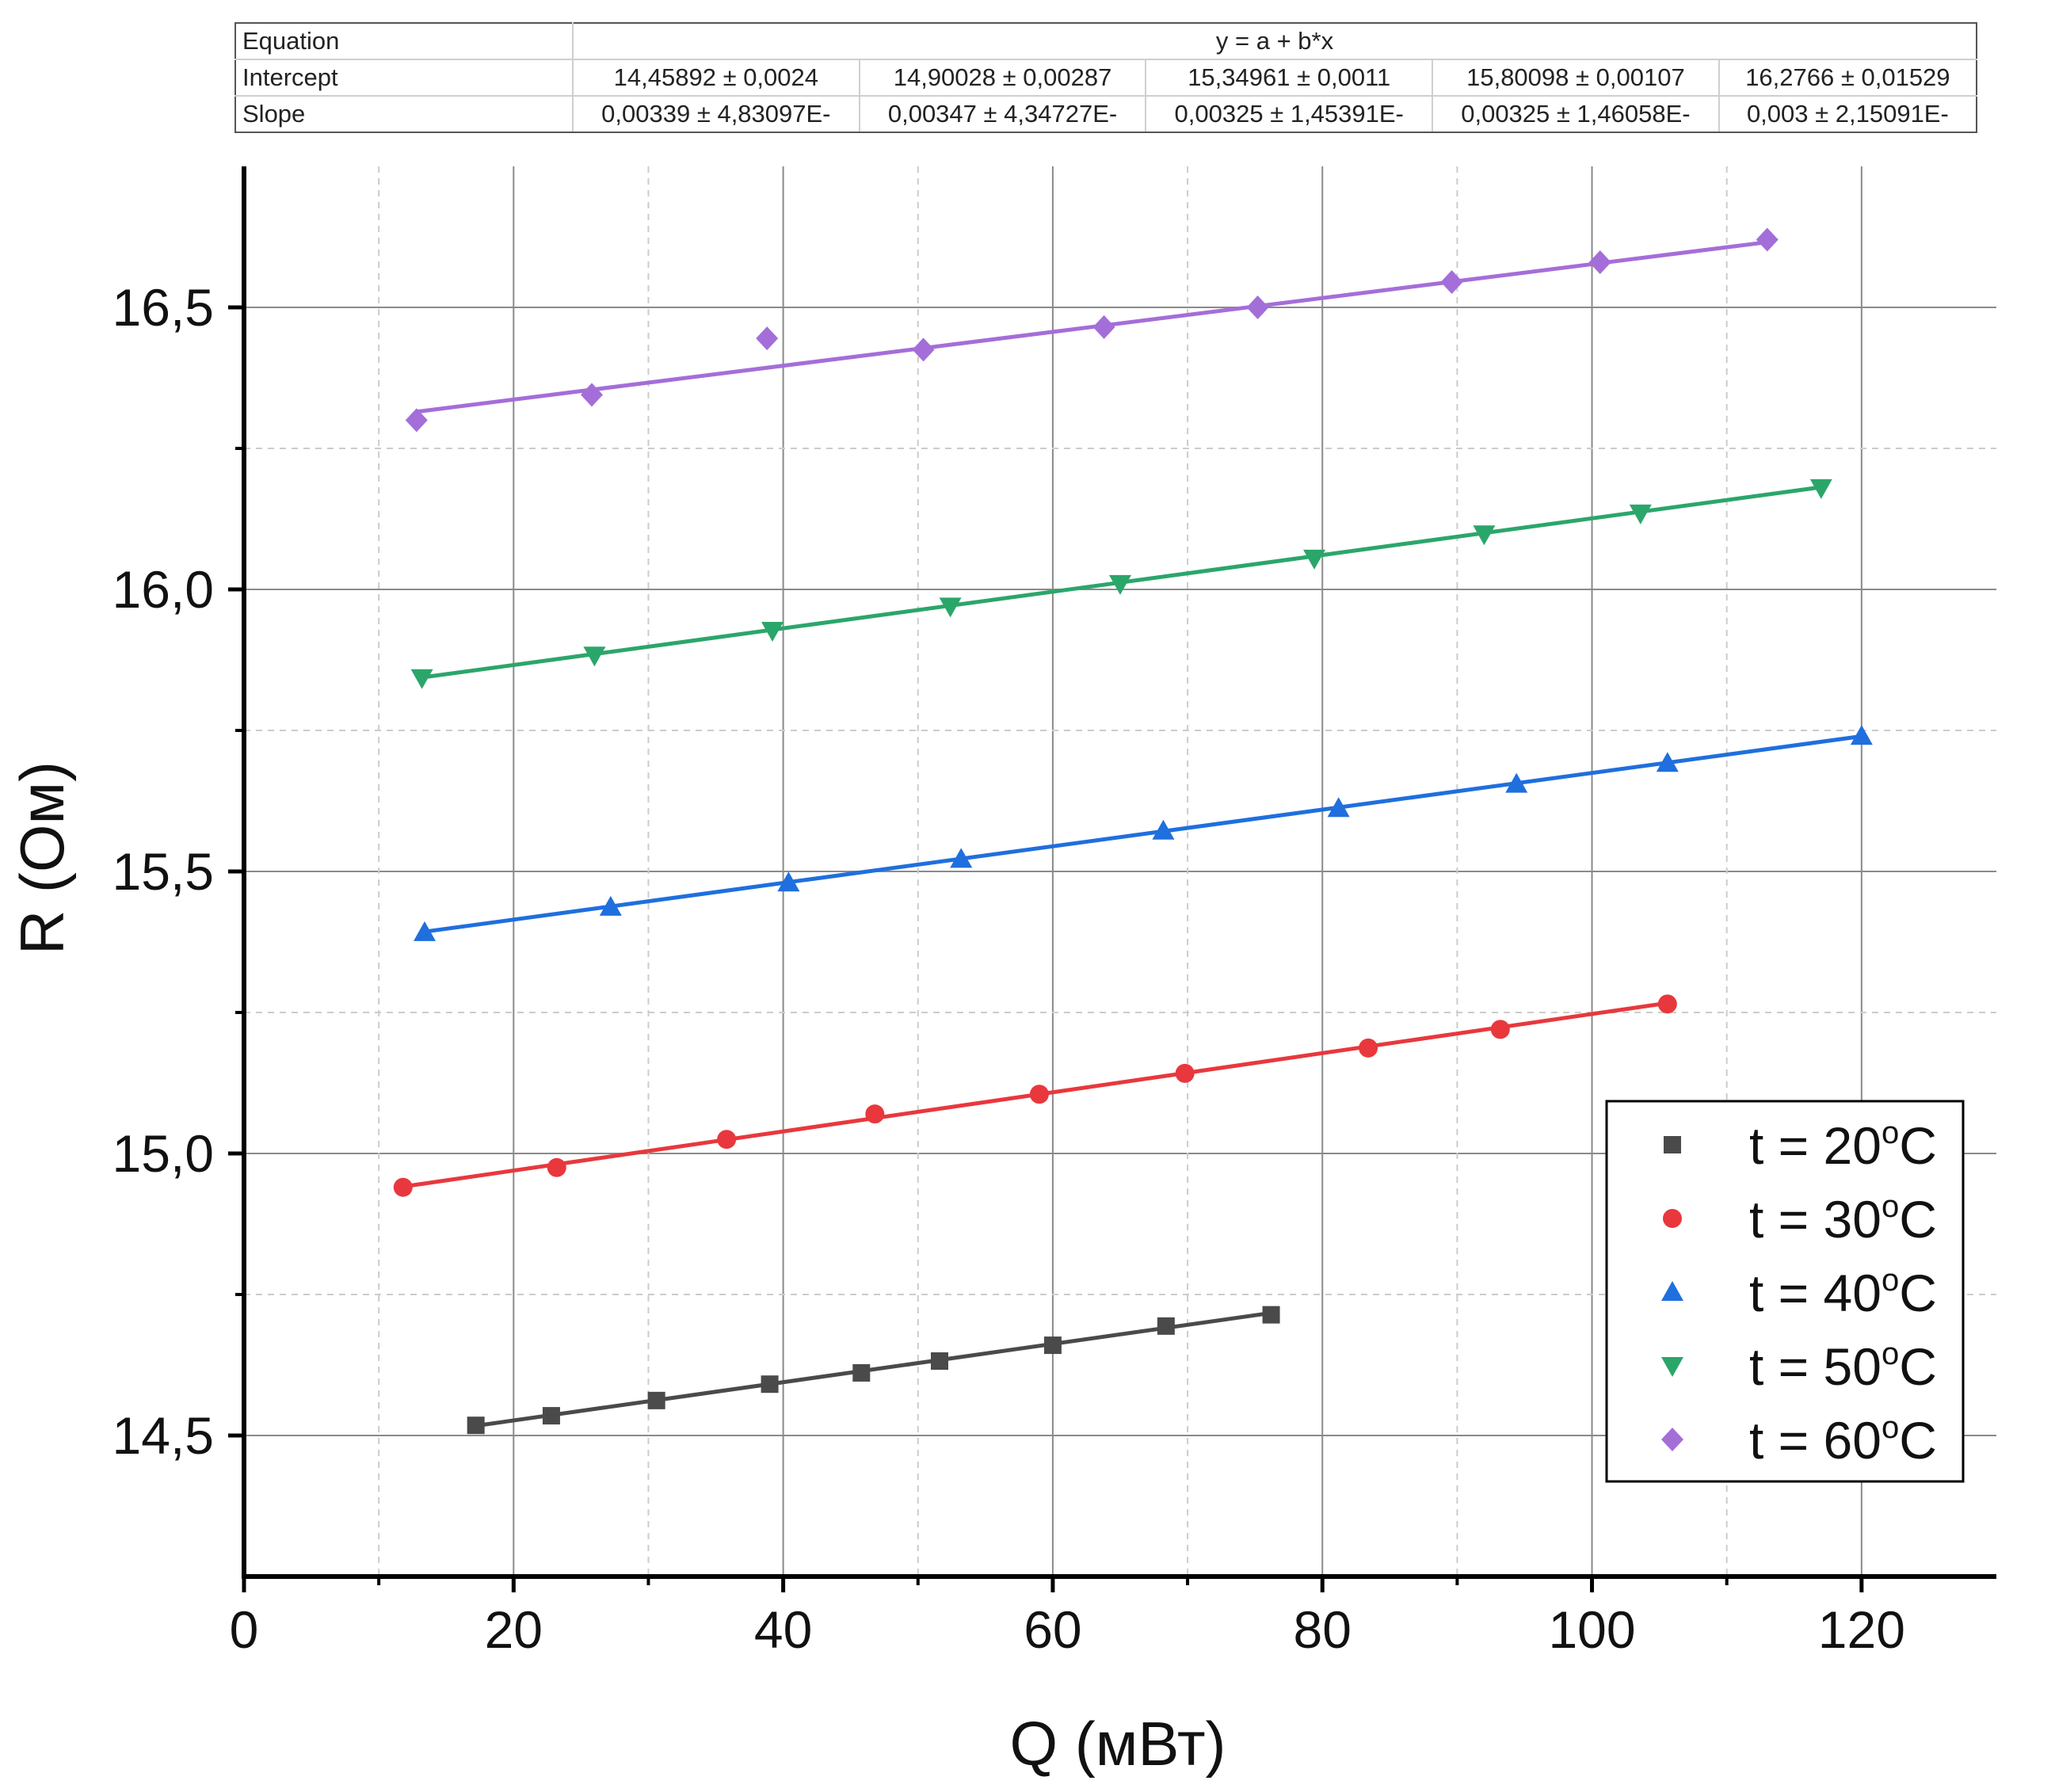 This screenshot has width=2055, height=1792. What do you see at coordinates (1289, 78) in the screenshot?
I see `intercept-cell: 15,34961 ± 0,0011` at bounding box center [1289, 78].